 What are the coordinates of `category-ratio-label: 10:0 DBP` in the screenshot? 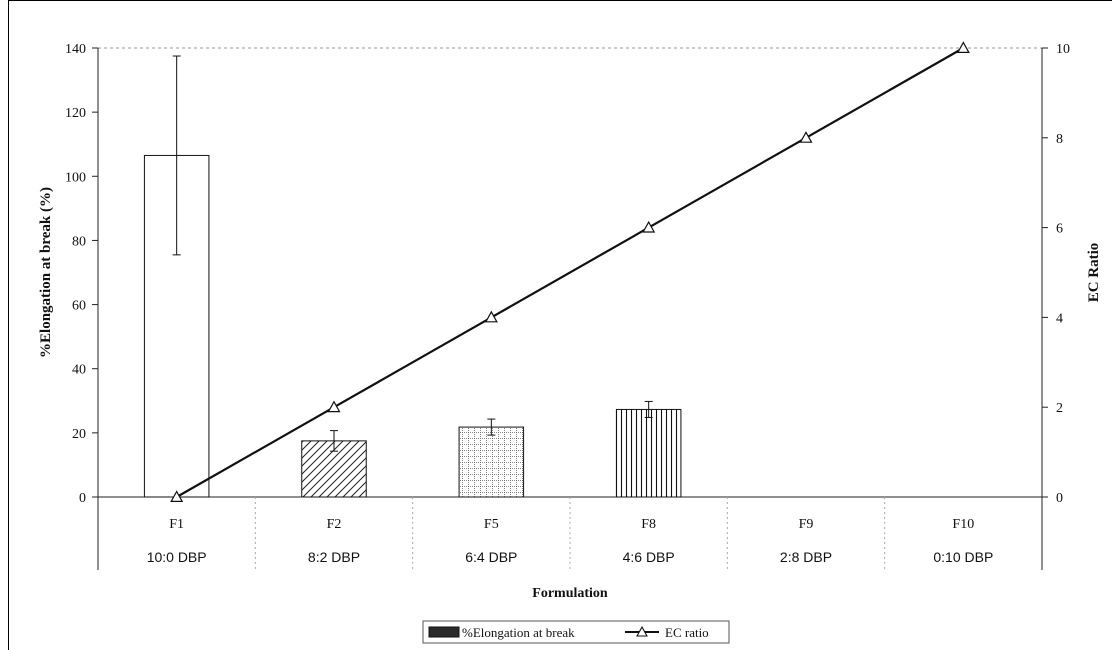 It's located at (177, 557).